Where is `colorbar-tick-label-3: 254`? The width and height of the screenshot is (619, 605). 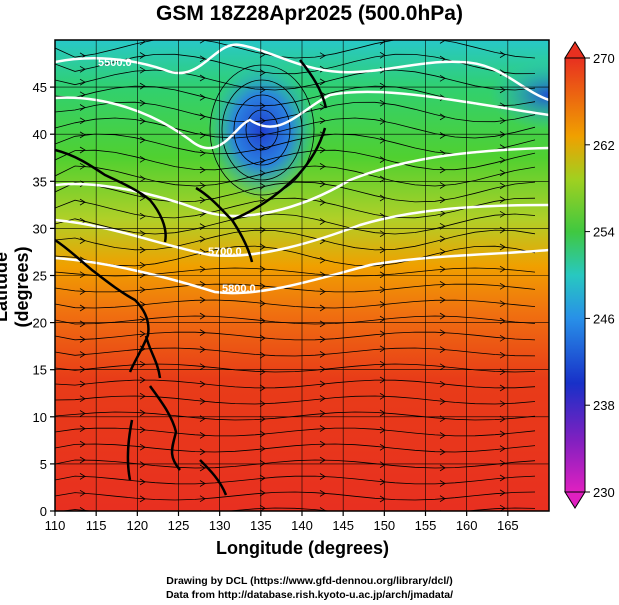 colorbar-tick-label-3: 254 is located at coordinates (604, 232).